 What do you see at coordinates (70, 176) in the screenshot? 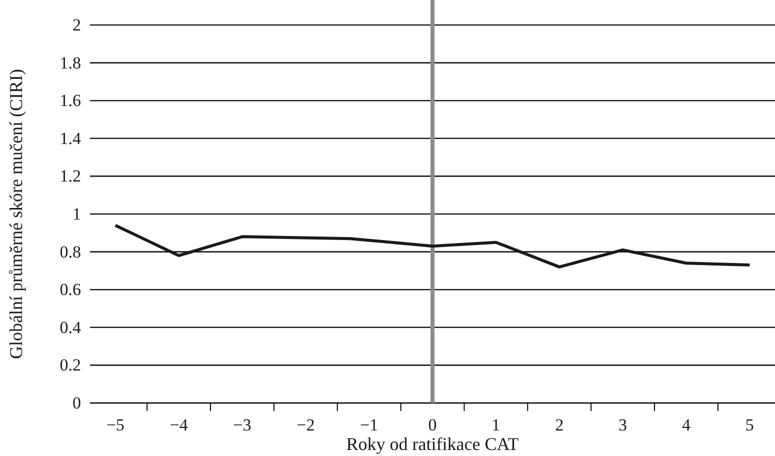
I see `y-tick-label: 1.2` at bounding box center [70, 176].